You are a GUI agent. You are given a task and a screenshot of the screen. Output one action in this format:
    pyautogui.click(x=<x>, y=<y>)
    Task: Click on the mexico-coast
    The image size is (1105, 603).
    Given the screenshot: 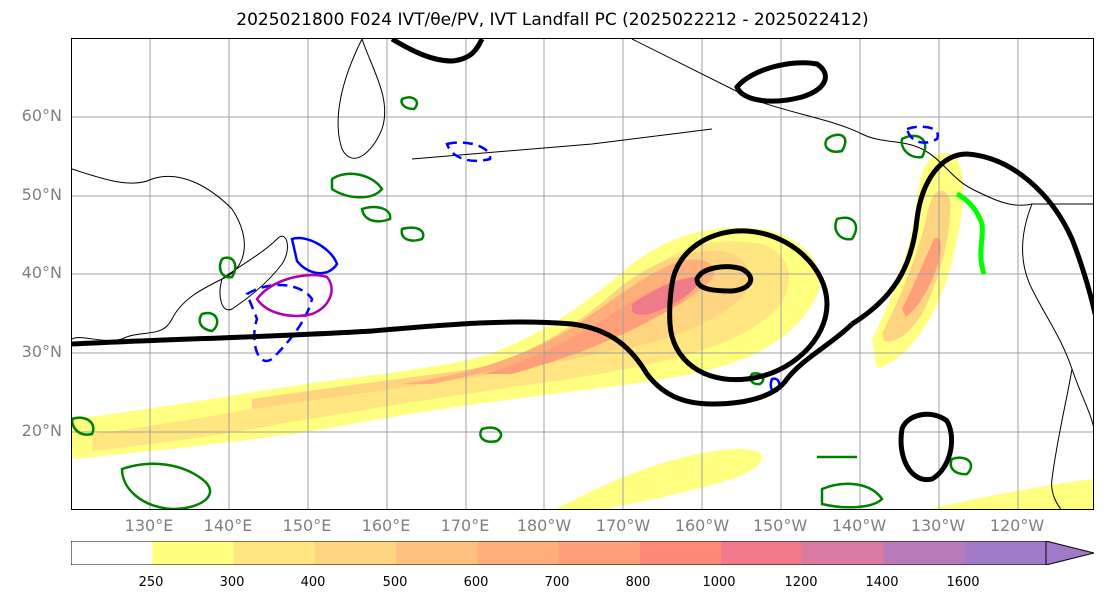 What is the action you would take?
    pyautogui.click(x=1062, y=438)
    